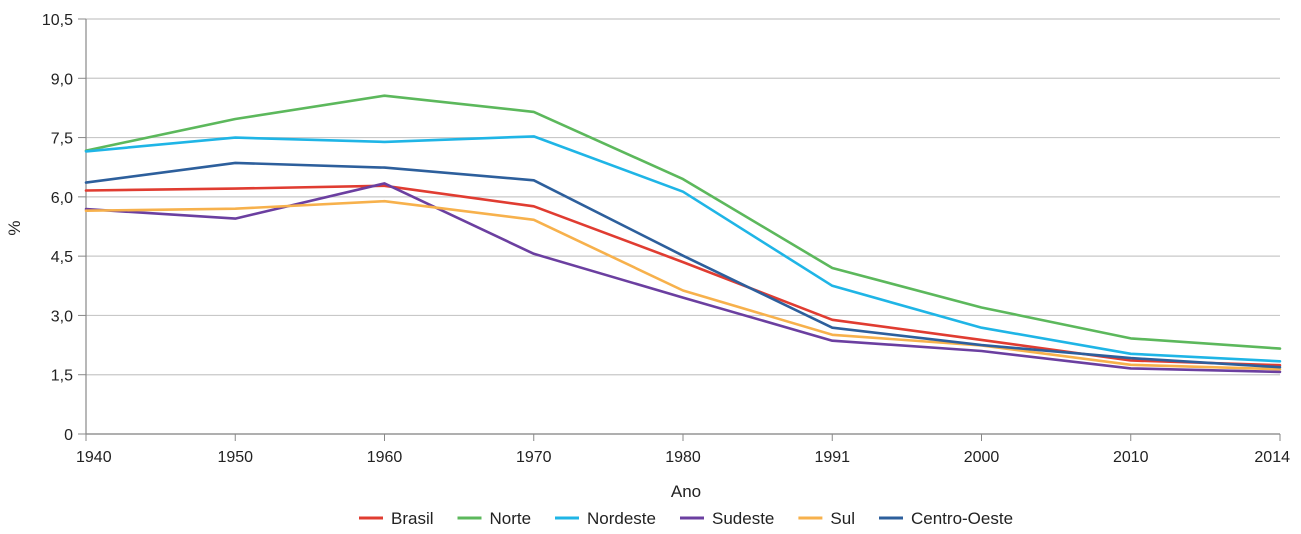 This screenshot has height=534, width=1301. Describe the element at coordinates (62, 257) in the screenshot. I see `y-tick-label: 4,5` at that location.